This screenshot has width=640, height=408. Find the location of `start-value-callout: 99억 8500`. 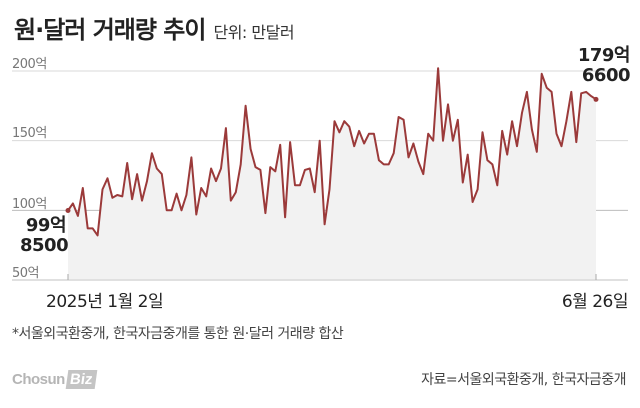

start-value-callout: 99억 8500 is located at coordinates (44, 235).